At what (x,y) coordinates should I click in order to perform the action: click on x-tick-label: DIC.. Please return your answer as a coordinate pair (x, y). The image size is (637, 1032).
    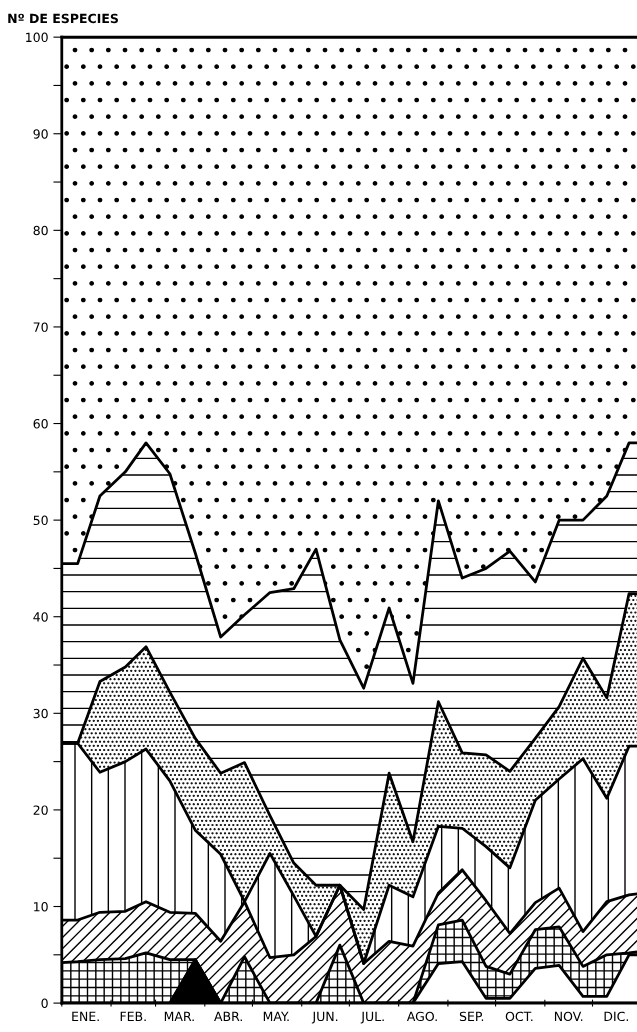
    Looking at the image, I should click on (616, 1016).